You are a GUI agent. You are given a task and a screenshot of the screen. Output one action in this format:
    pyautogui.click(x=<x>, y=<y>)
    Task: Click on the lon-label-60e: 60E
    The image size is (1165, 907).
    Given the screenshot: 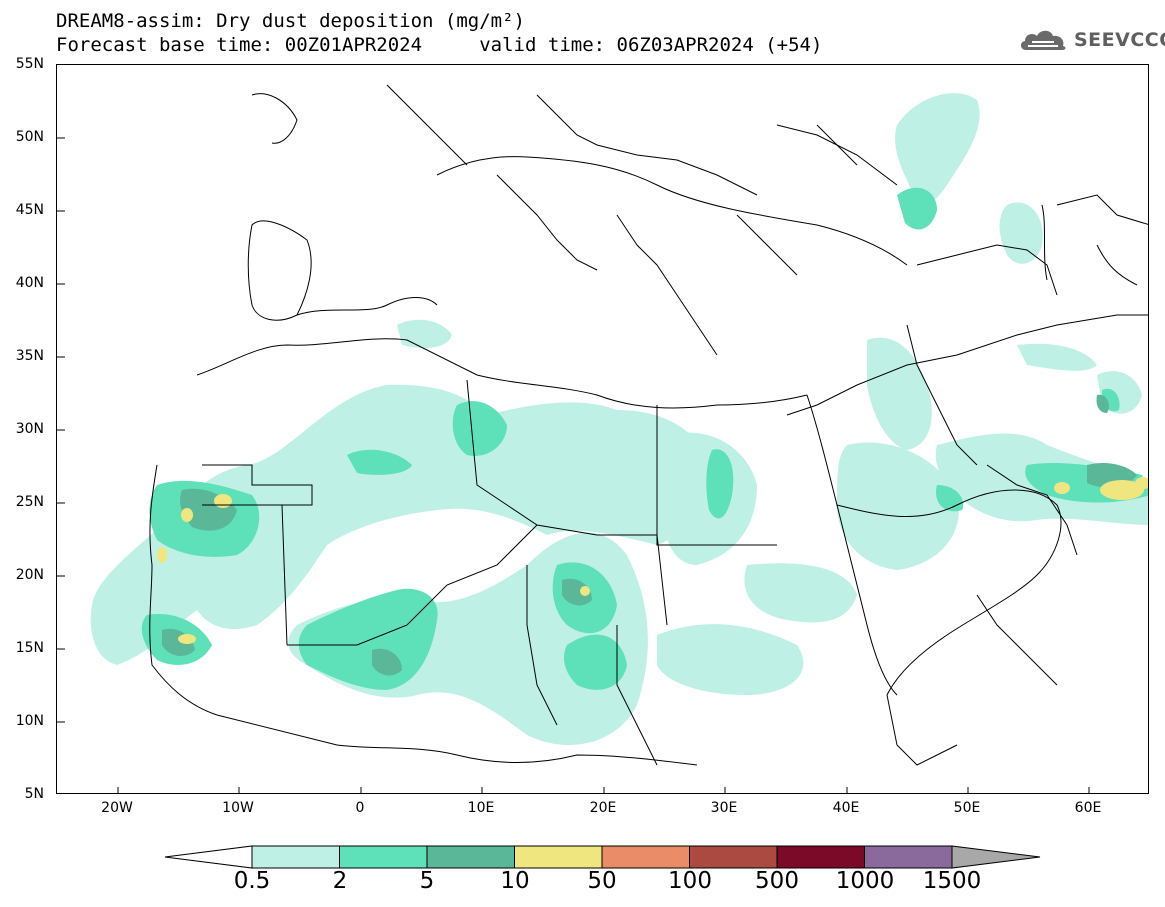 What is the action you would take?
    pyautogui.click(x=1088, y=808)
    